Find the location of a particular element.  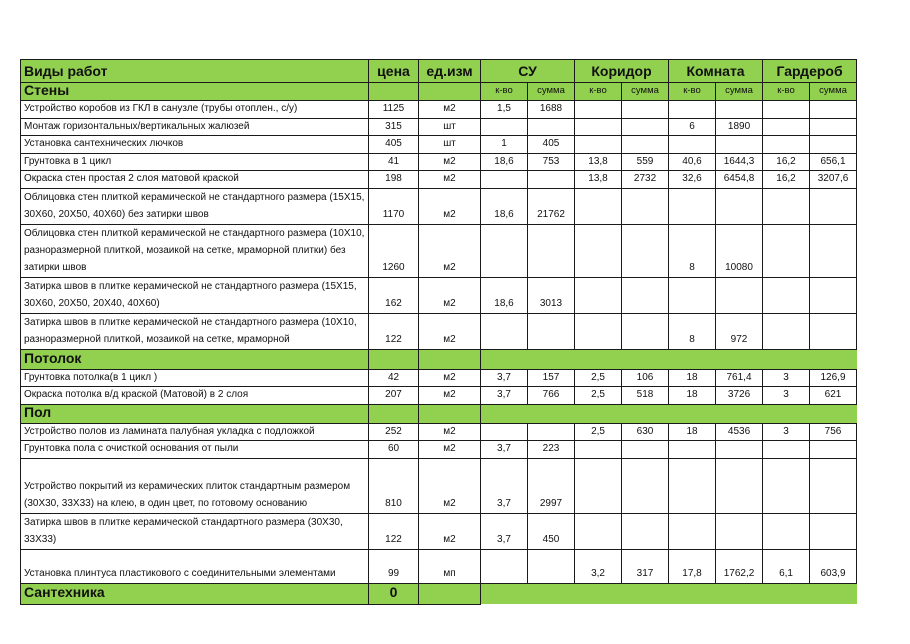

sum-cell: 157 is located at coordinates (551, 377).